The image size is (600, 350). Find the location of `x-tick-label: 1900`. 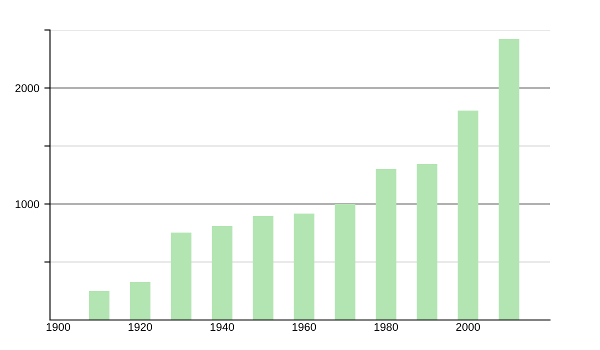

x-tick-label: 1900 is located at coordinates (58, 327).